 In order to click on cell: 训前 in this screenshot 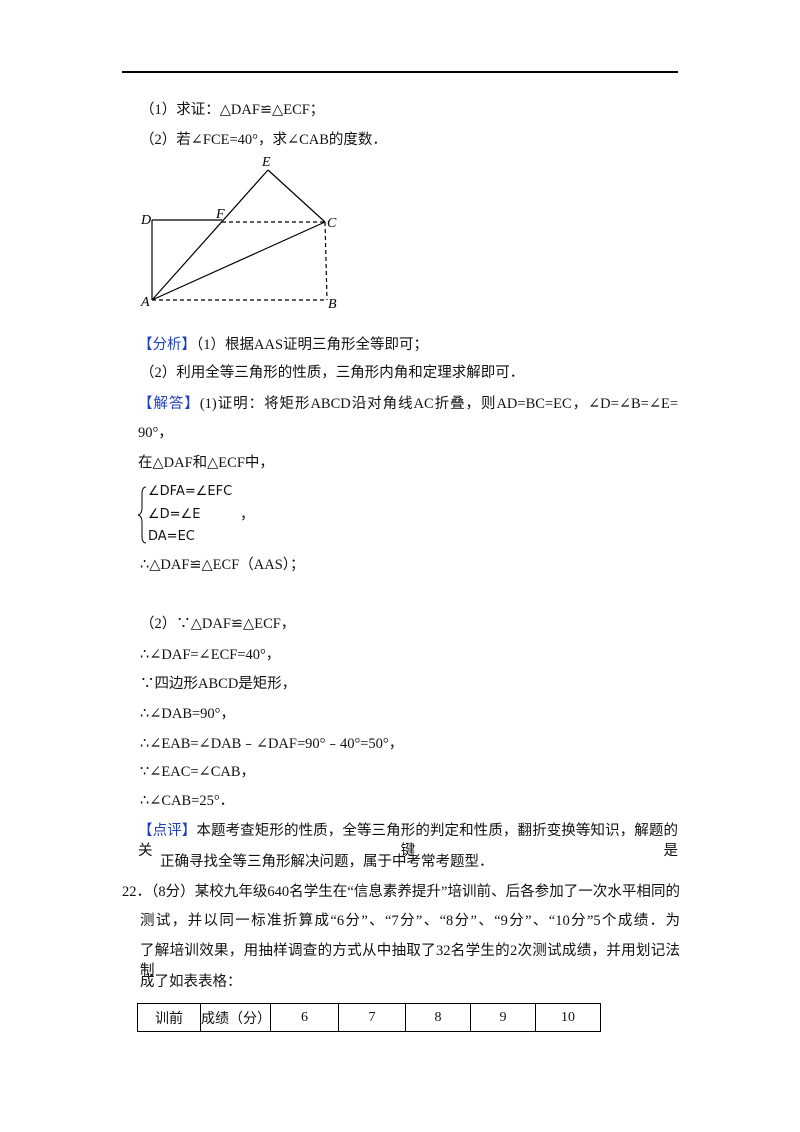, I will do `click(169, 1017)`.